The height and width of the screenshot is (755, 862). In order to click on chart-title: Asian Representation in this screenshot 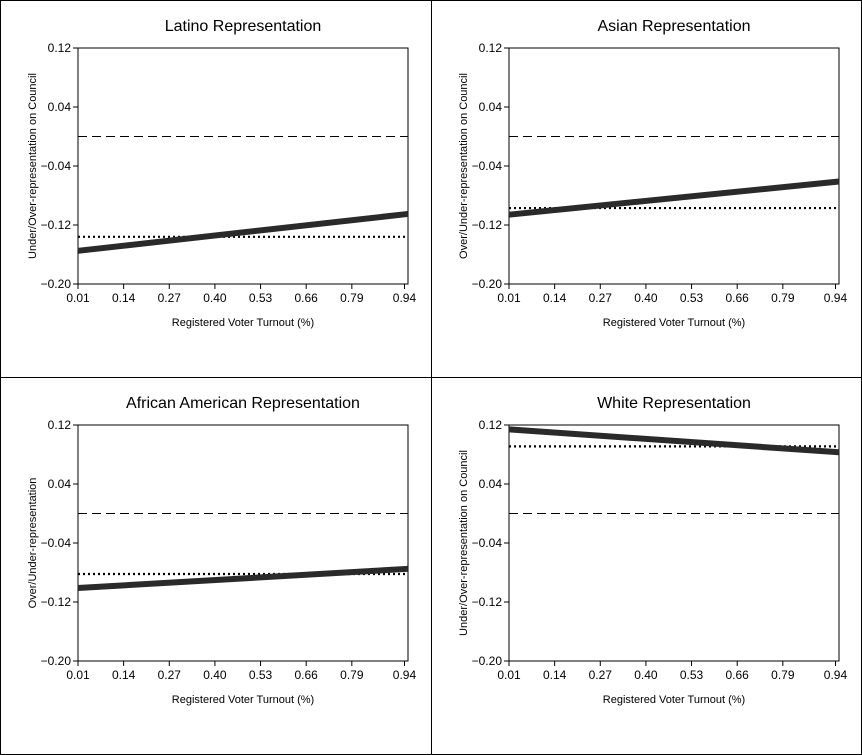, I will do `click(674, 26)`.